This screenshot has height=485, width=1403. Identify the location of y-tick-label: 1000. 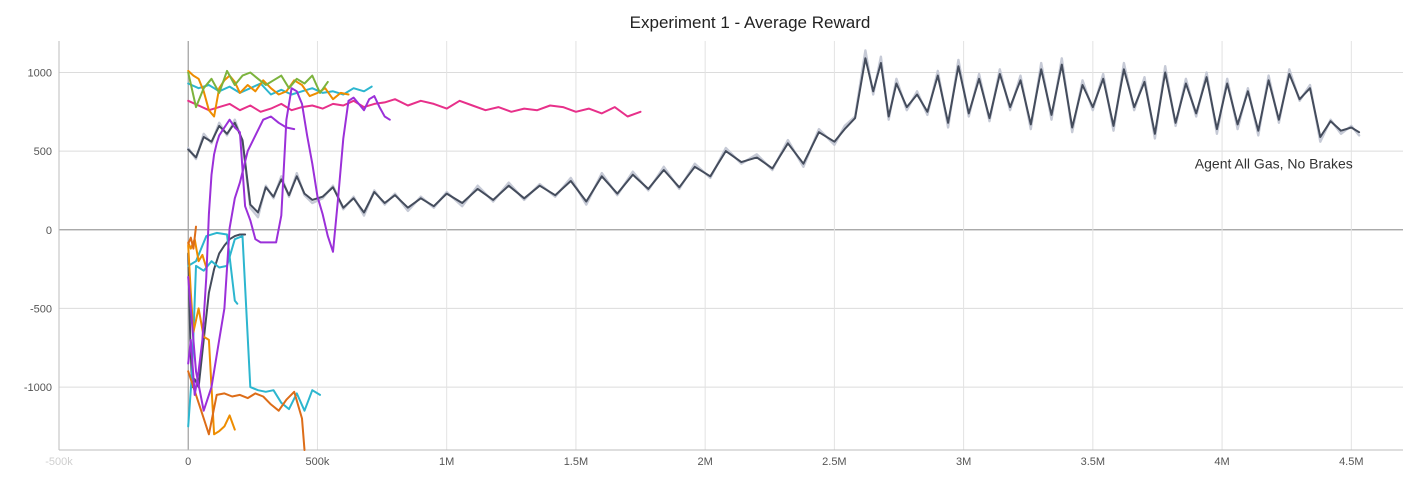
(40, 73).